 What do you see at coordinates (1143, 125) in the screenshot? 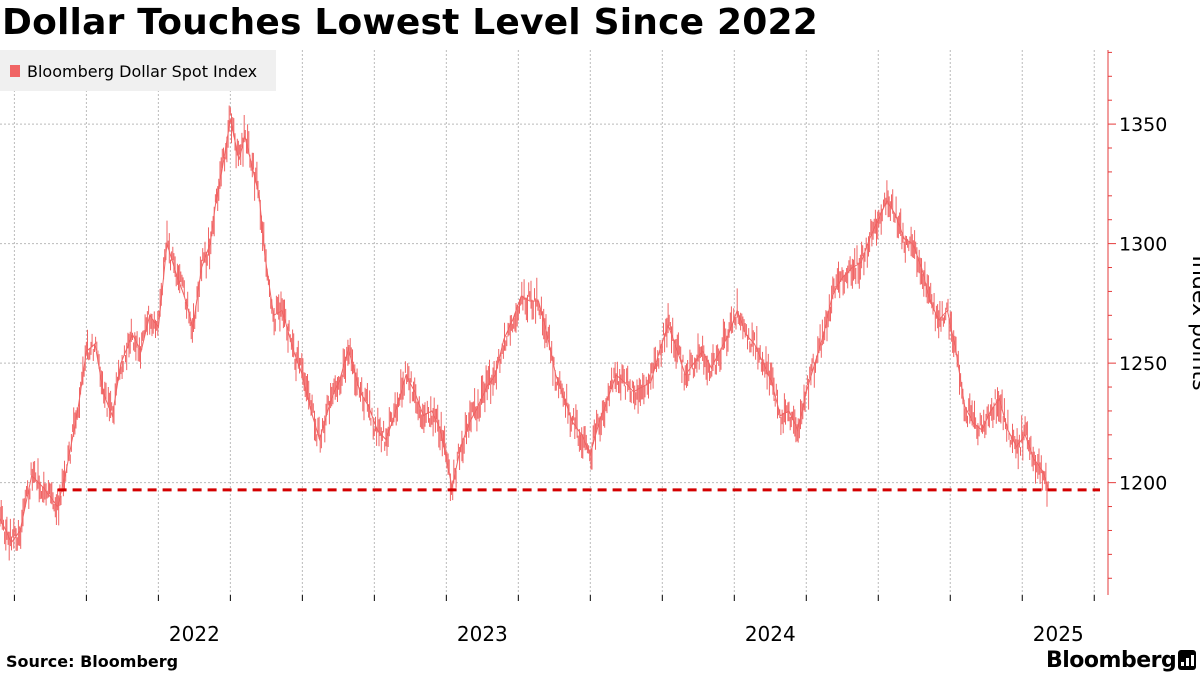
I see `y-tick-label: 1350` at bounding box center [1143, 125].